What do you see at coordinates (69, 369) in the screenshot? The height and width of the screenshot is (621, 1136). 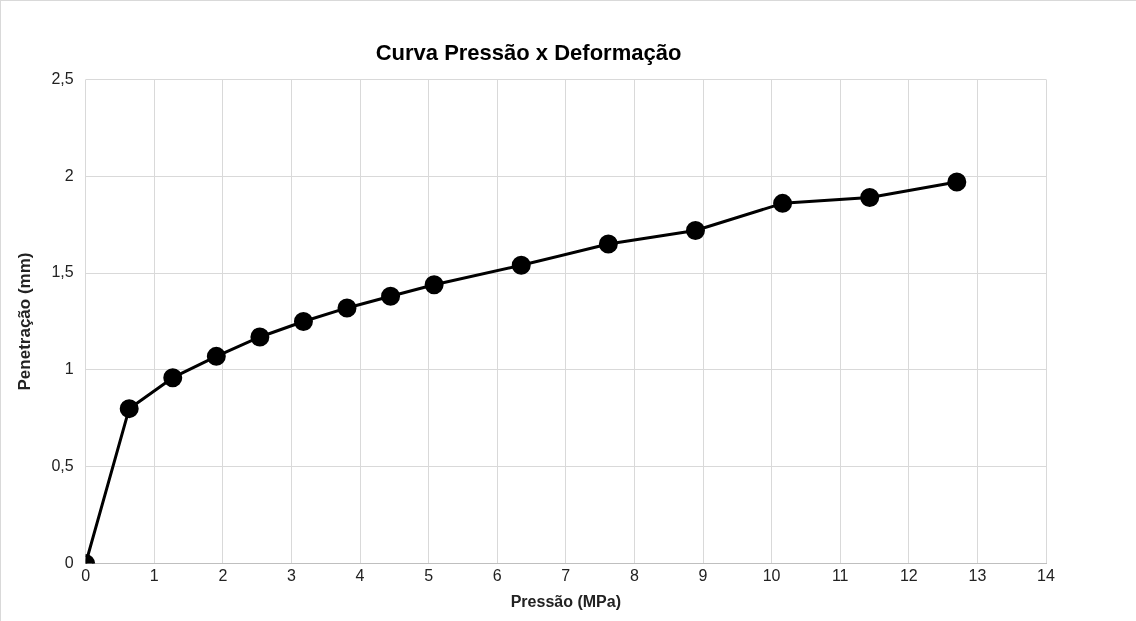 I see `y-tick-label: 1` at bounding box center [69, 369].